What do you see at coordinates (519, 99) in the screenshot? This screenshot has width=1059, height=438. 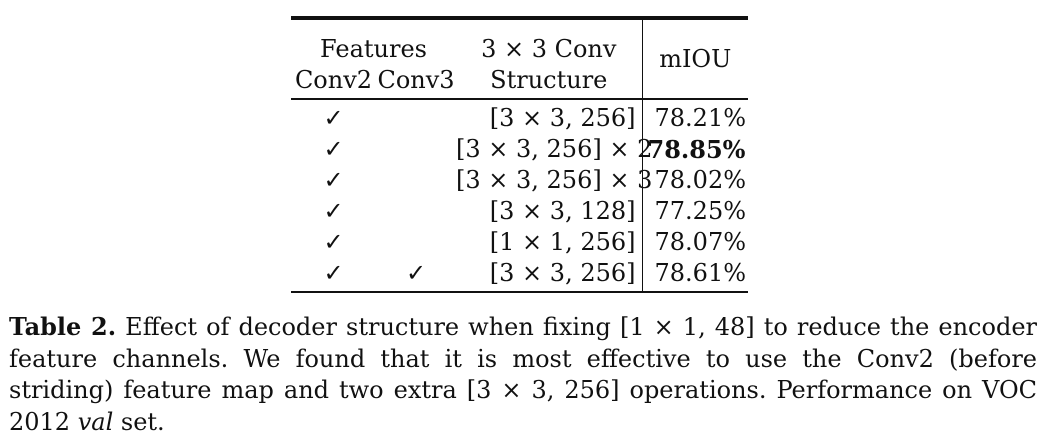 I see `mid-rule` at bounding box center [519, 99].